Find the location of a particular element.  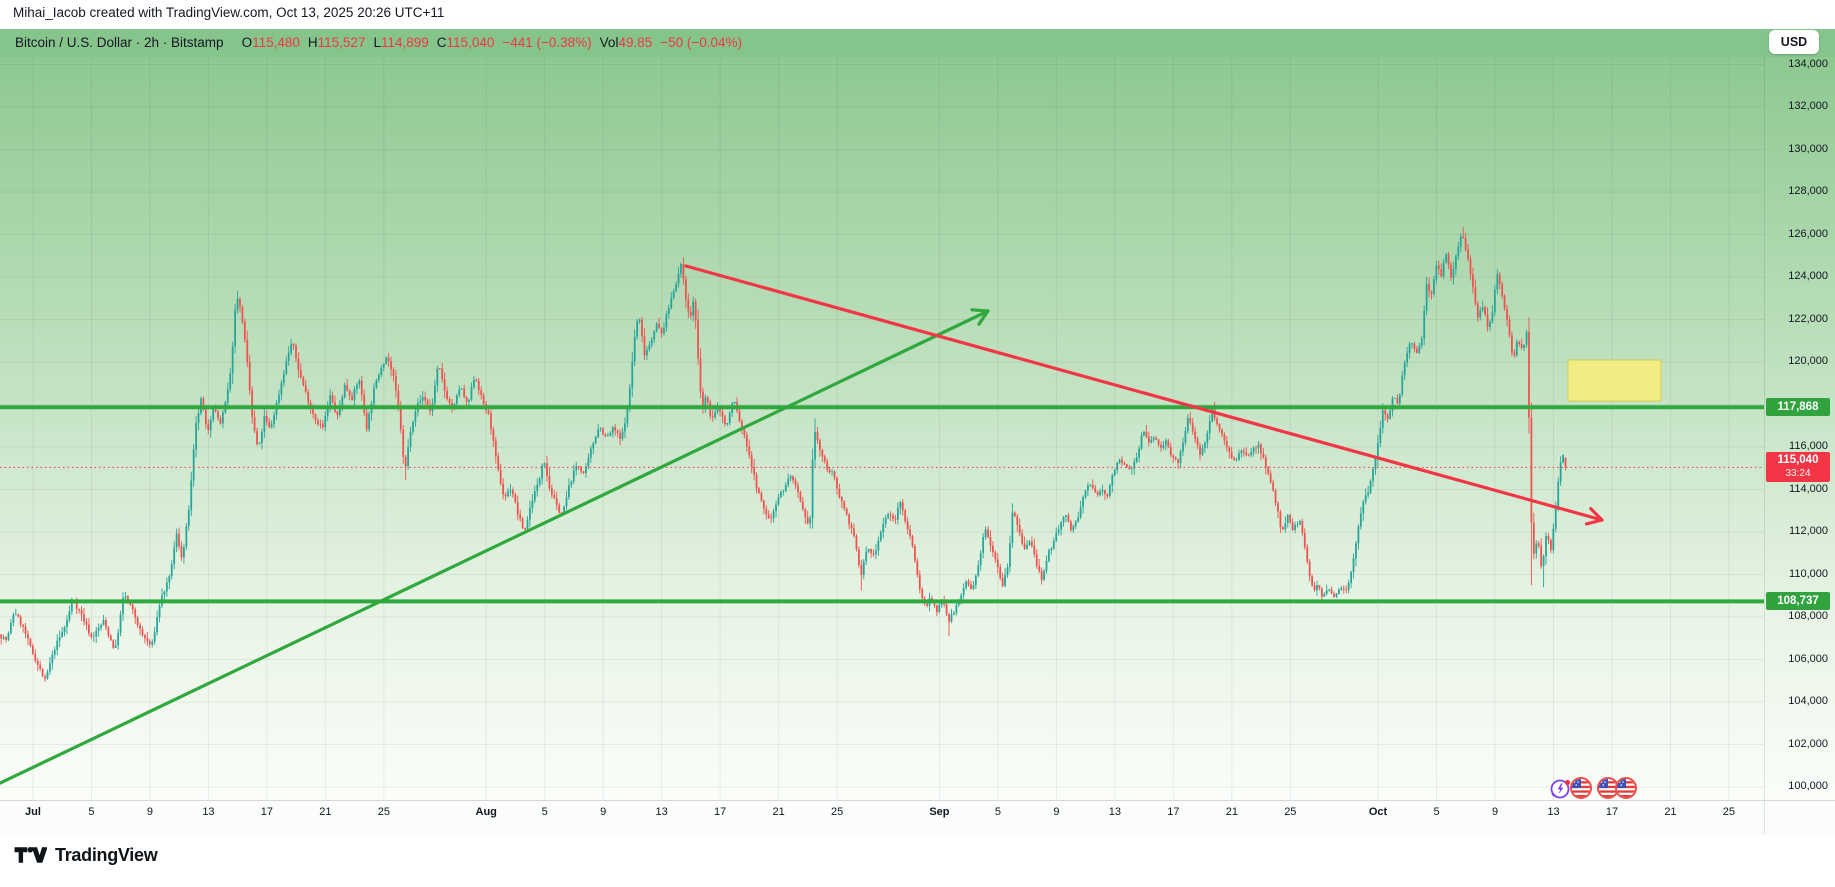

price-tick-label: 128,000 is located at coordinates (1808, 191).